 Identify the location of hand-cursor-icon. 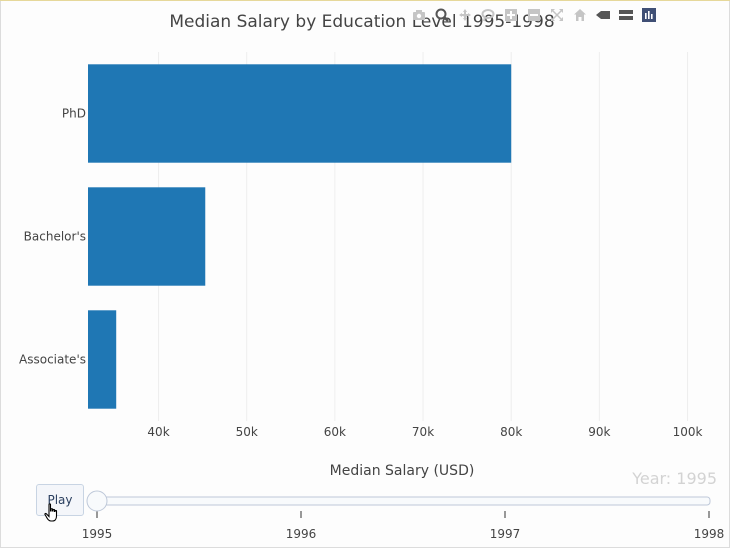
(51, 512).